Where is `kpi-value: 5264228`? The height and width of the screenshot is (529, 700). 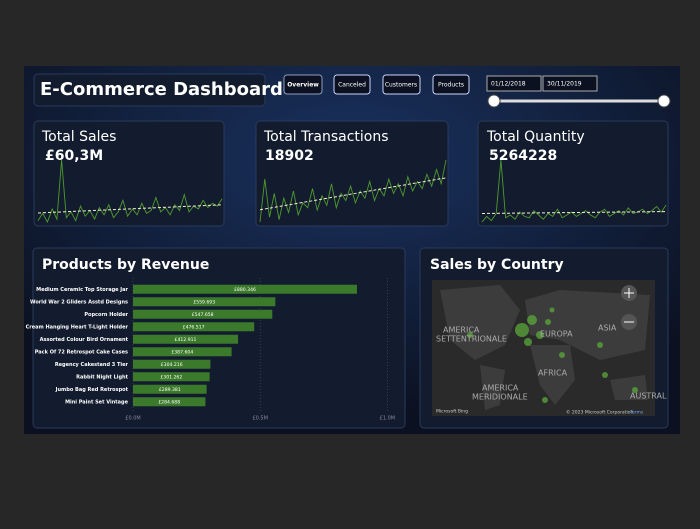
kpi-value: 5264228 is located at coordinates (523, 156).